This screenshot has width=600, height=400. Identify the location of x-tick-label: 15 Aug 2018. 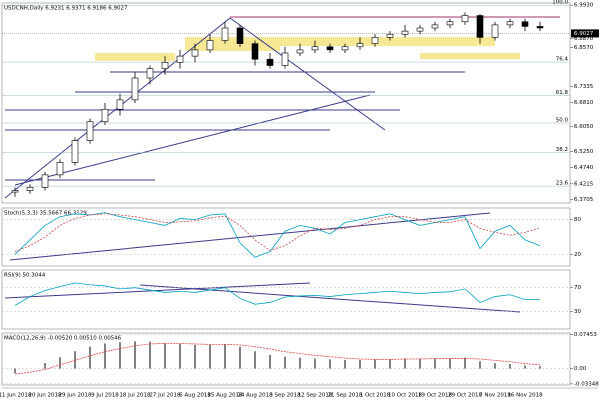
(225, 396).